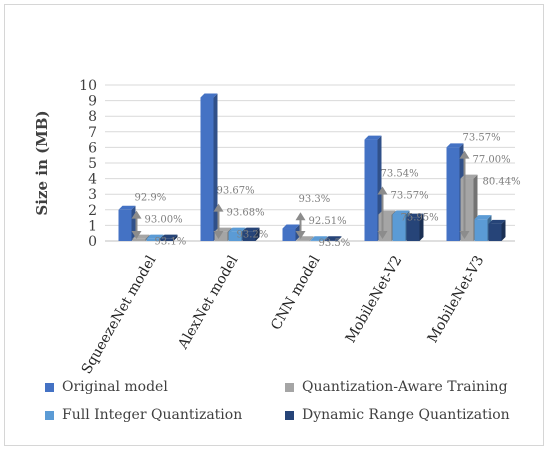 This screenshot has height=452, width=550. What do you see at coordinates (115, 387) in the screenshot?
I see `legend-label: Original model` at bounding box center [115, 387].